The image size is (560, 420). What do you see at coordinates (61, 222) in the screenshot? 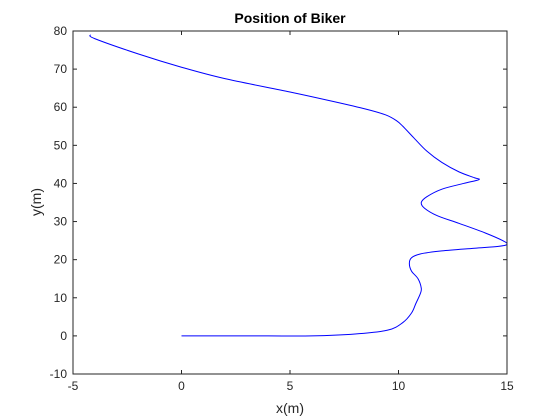
I see `y-tick-label: 30` at bounding box center [61, 222].